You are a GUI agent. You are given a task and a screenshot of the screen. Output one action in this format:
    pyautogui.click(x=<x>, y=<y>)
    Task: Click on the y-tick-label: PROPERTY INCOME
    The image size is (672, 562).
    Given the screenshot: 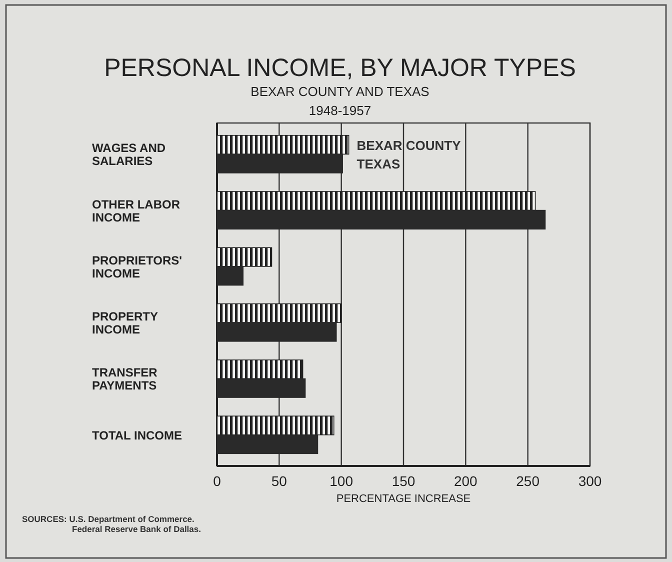 What is the action you would take?
    pyautogui.click(x=125, y=323)
    